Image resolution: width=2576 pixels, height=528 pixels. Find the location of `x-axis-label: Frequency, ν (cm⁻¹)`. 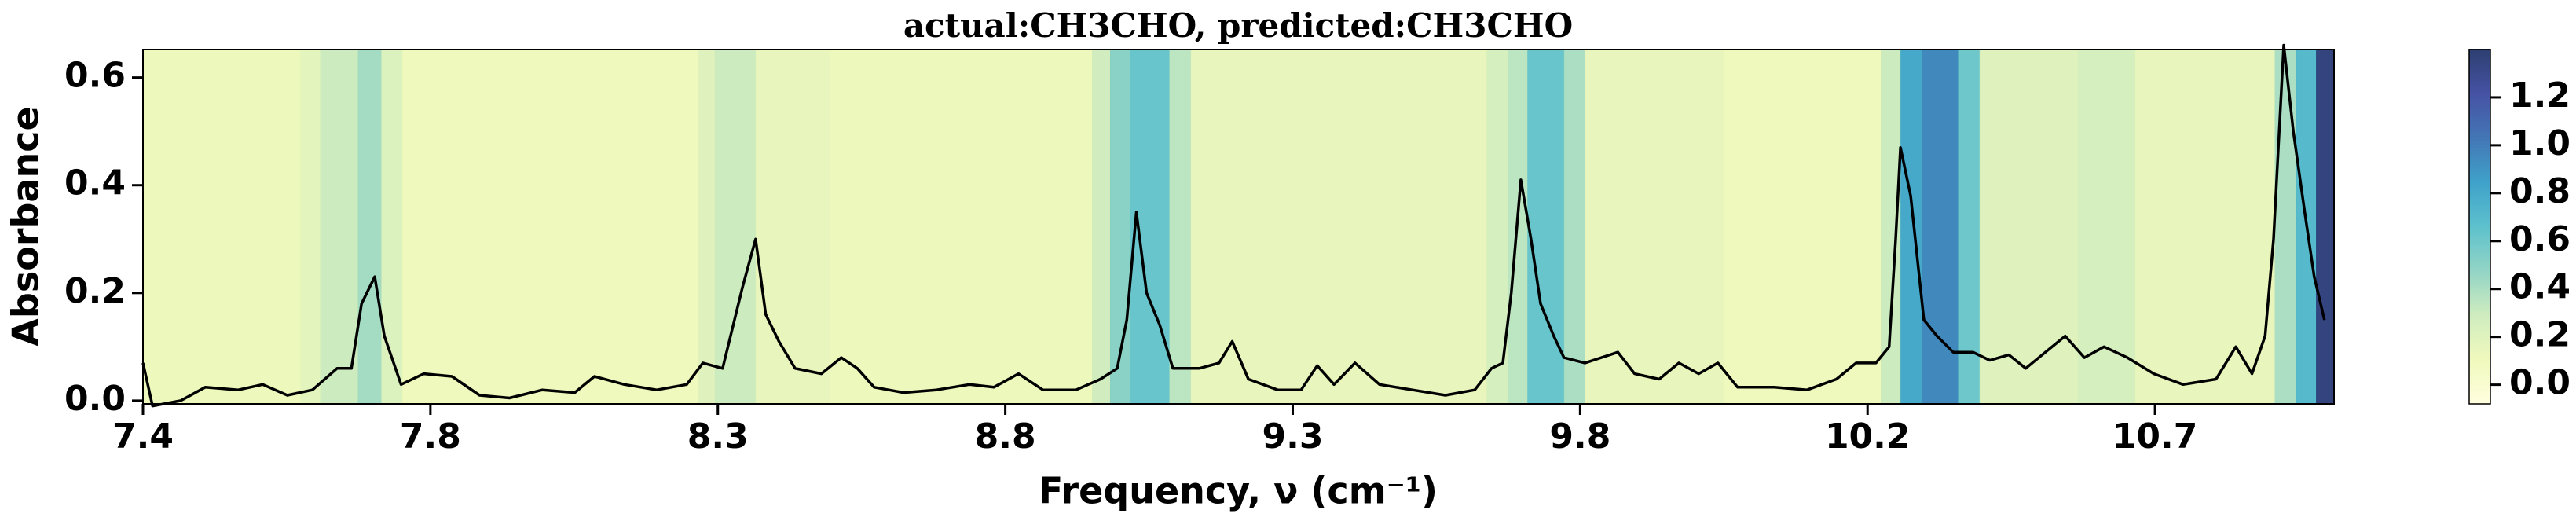

x-axis-label: Frequency, ν (cm⁻¹) is located at coordinates (1238, 491).